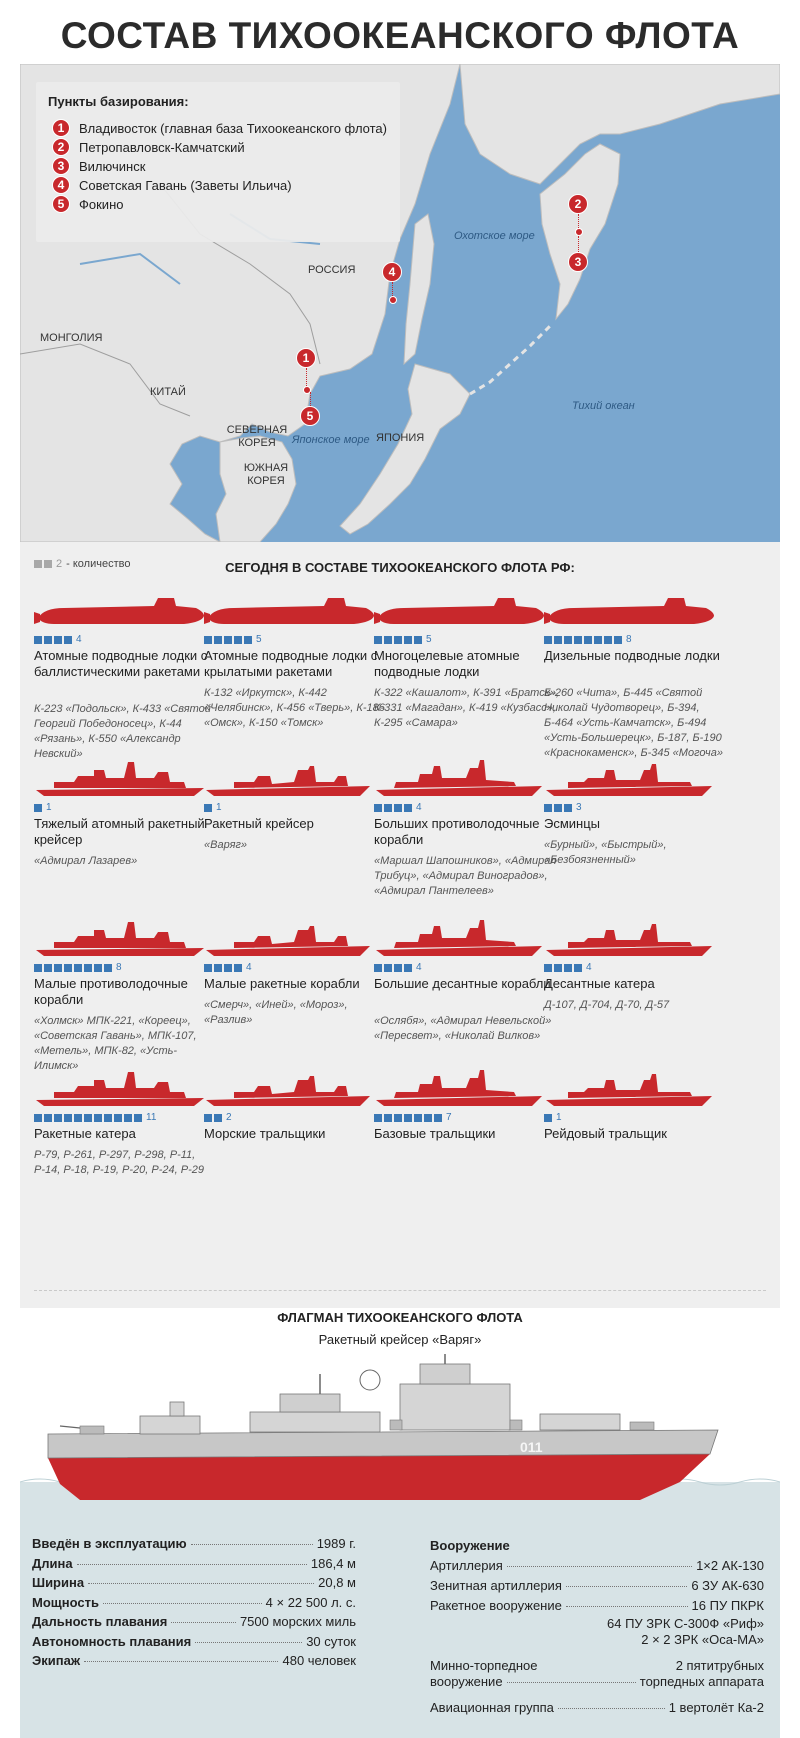 This screenshot has height=1738, width=800. Describe the element at coordinates (597, 1585) in the screenshot. I see `armament-row: Зенитная артиллерия 6 ЗУ АК-630` at that location.